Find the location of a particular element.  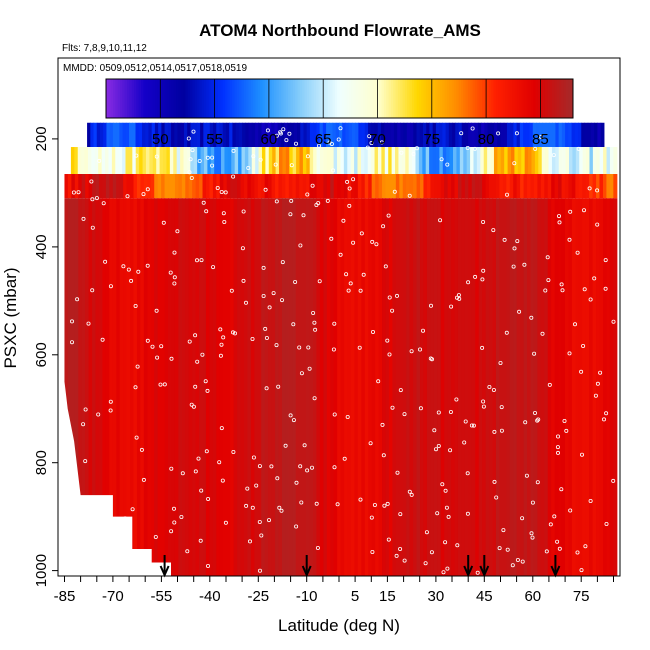

colorbar-tick-label: 55 is located at coordinates (214, 139).